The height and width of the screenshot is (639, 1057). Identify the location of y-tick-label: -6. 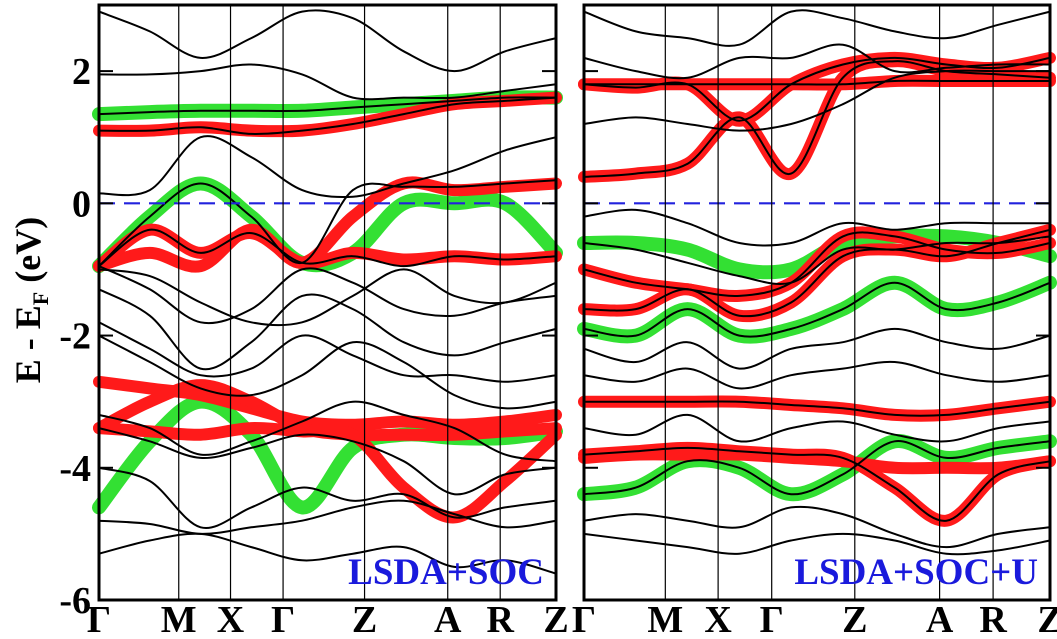
(75, 601).